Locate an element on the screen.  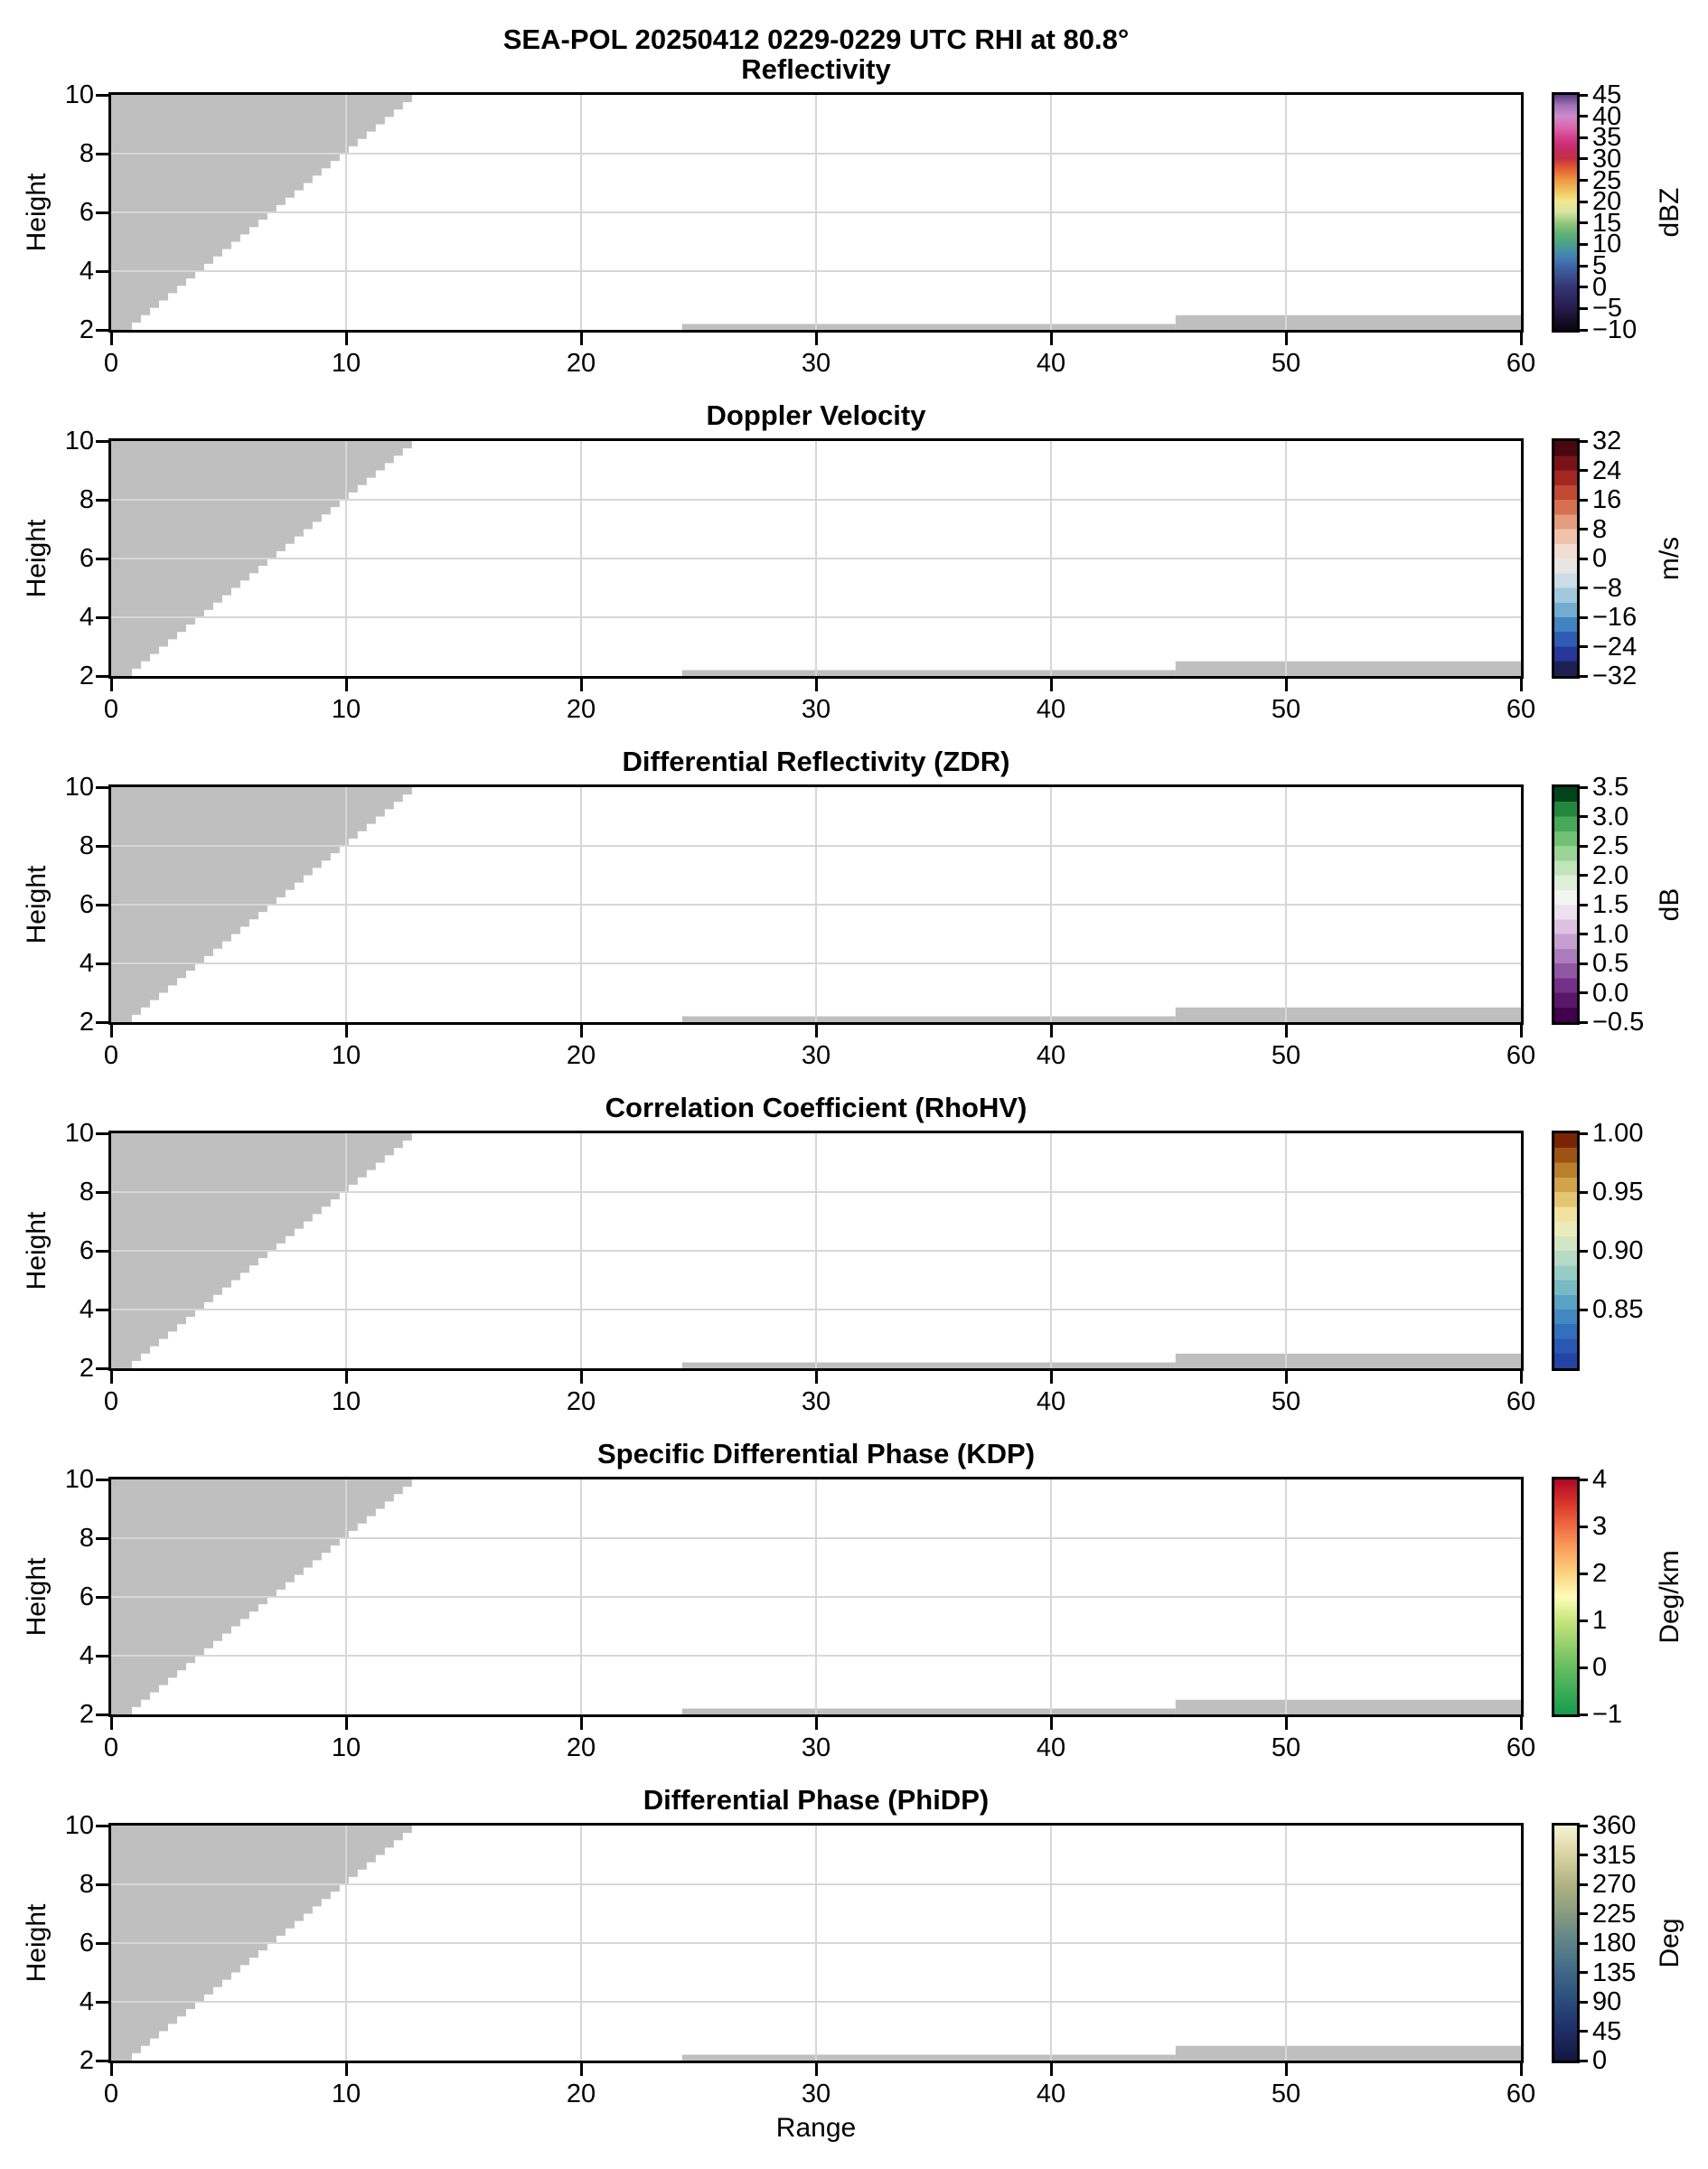
colorbar-tick-label: 270 is located at coordinates (1614, 1885).